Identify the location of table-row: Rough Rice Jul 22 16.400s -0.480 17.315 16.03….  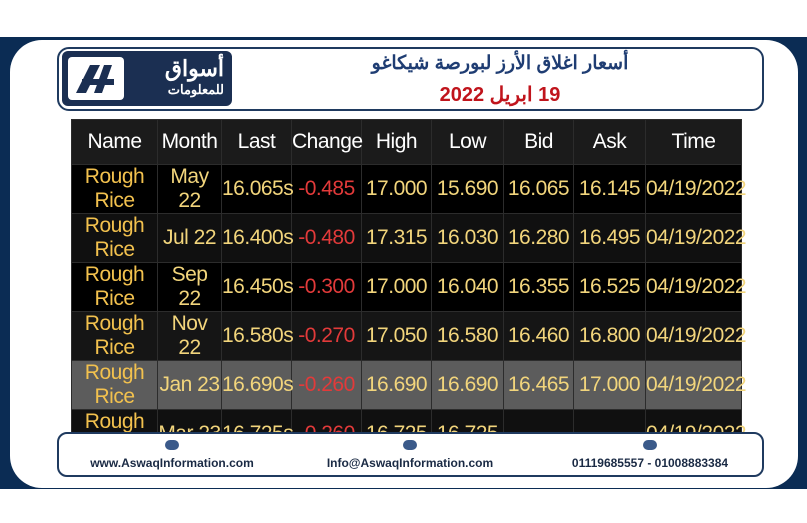
(409, 238).